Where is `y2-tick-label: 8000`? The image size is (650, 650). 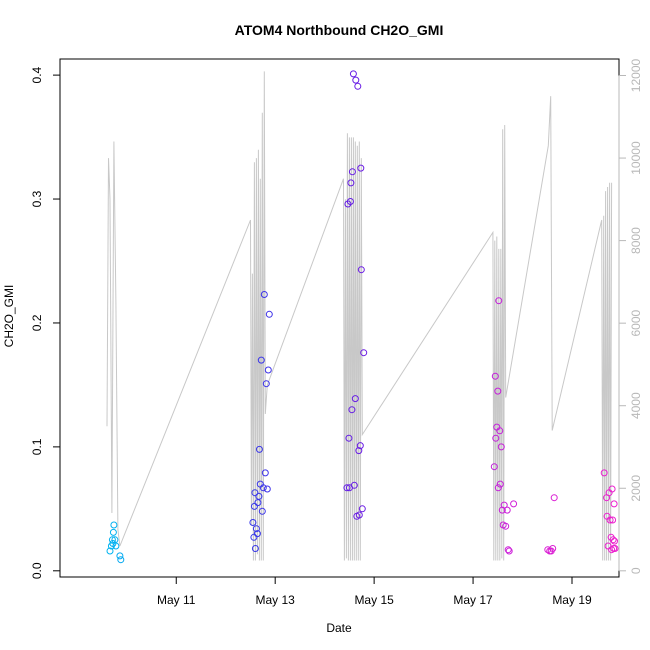 y2-tick-label: 8000 is located at coordinates (636, 240).